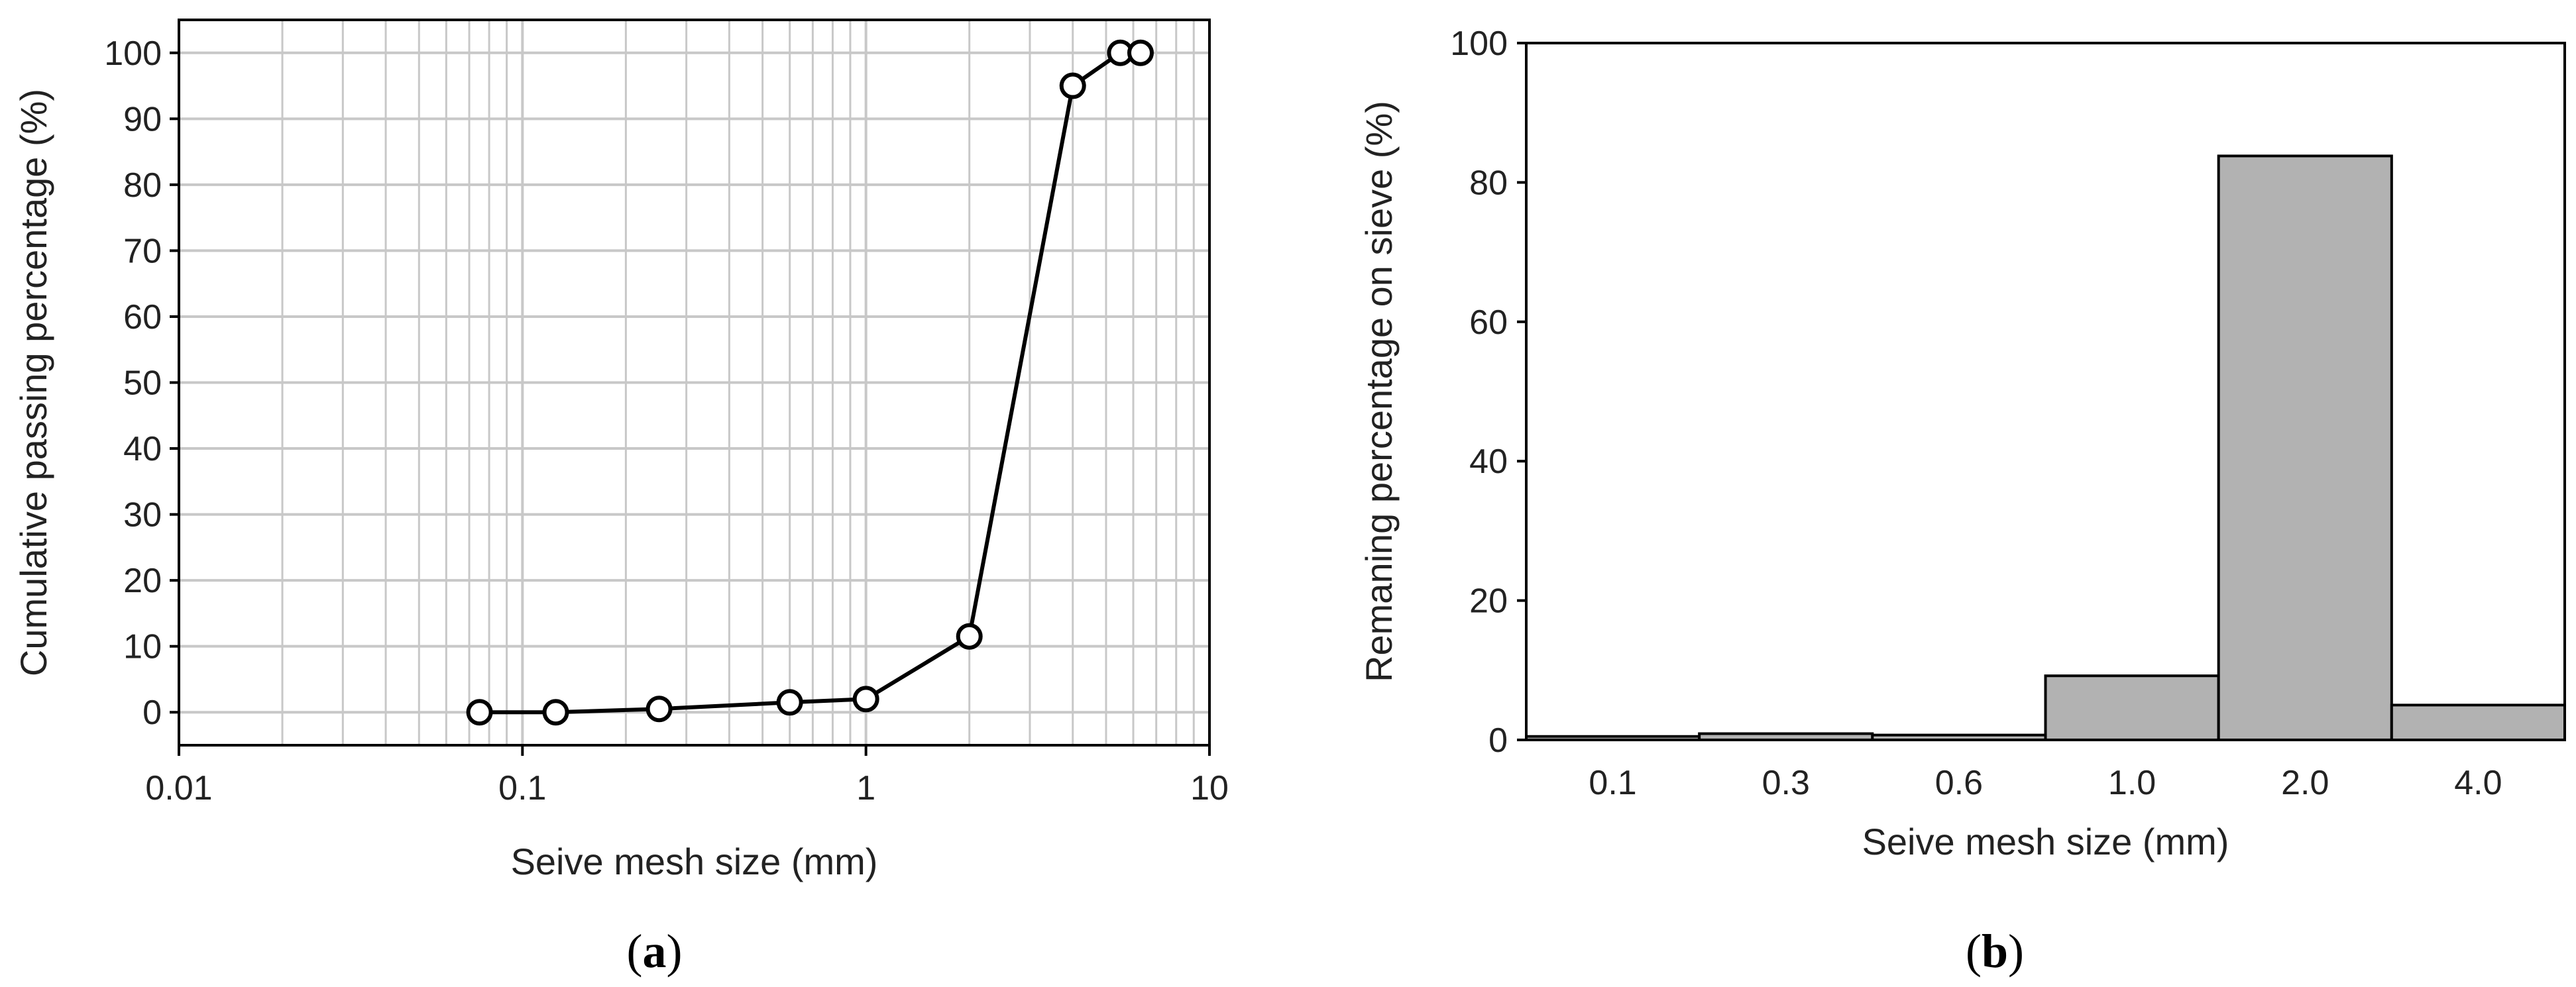 Image resolution: width=2576 pixels, height=987 pixels. Describe the element at coordinates (1379, 391) in the screenshot. I see `y-axis-title-b: Remaning percentage on sieve (%)` at that location.